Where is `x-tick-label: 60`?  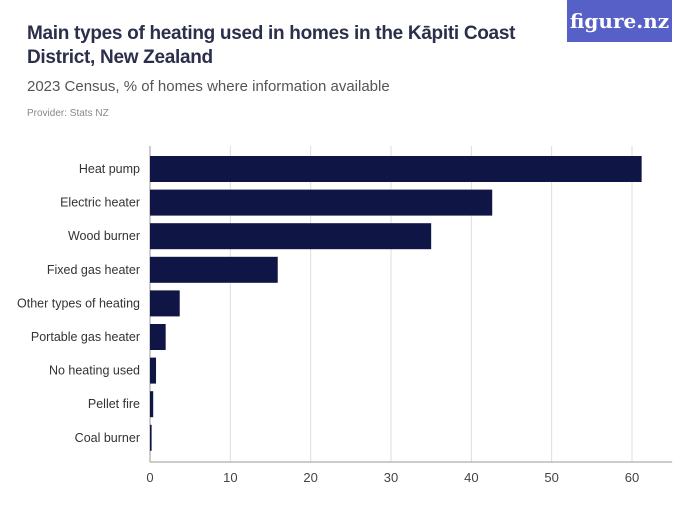
x-tick-label: 60 is located at coordinates (632, 477).